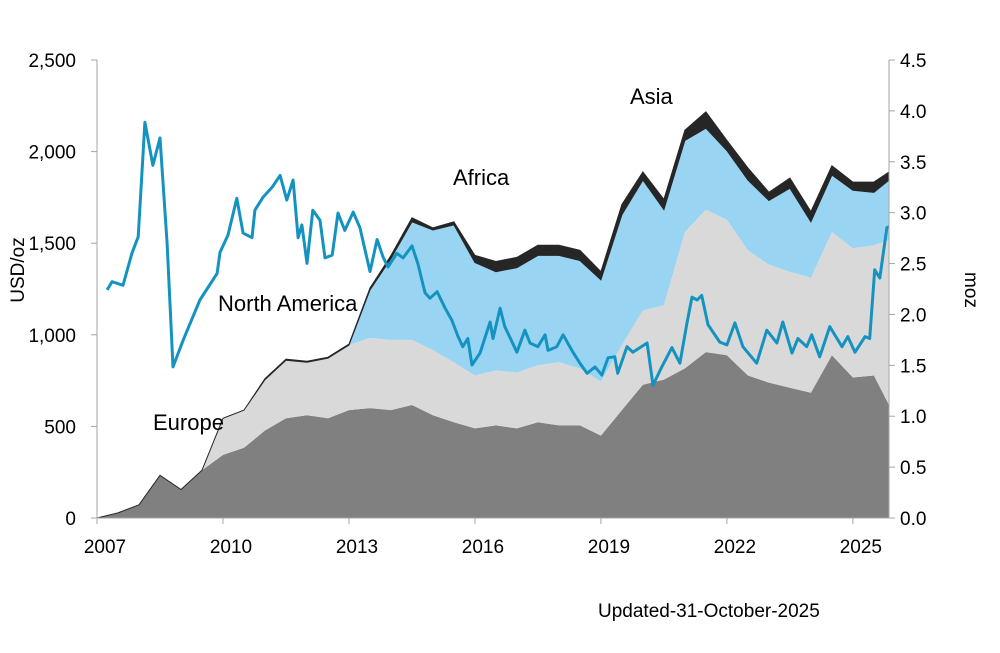 This screenshot has width=1000, height=653. What do you see at coordinates (188, 422) in the screenshot?
I see `annotation-europe: Europe` at bounding box center [188, 422].